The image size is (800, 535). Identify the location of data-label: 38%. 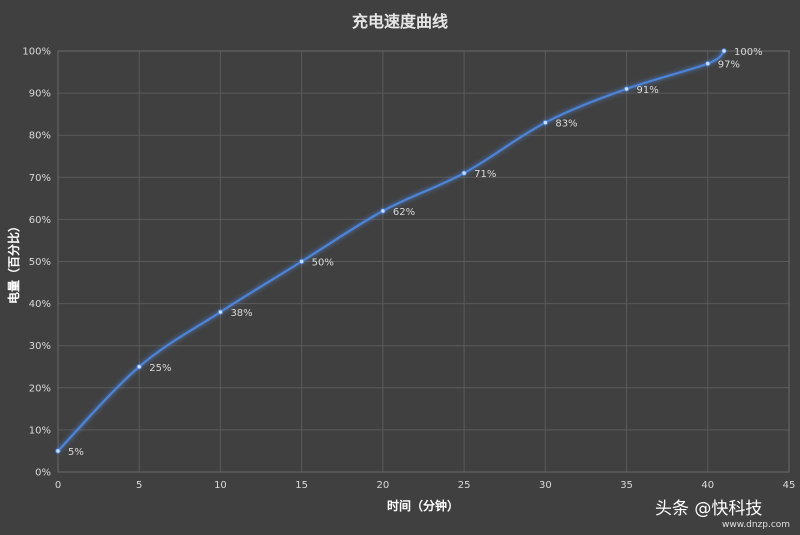
(241, 313).